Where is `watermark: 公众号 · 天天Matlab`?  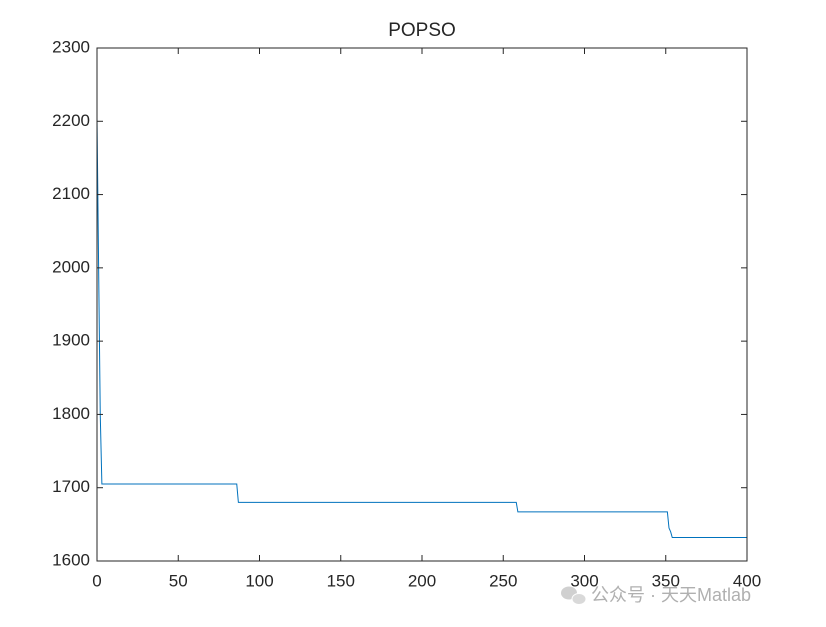 watermark: 公众号 · 天天Matlab is located at coordinates (671, 595).